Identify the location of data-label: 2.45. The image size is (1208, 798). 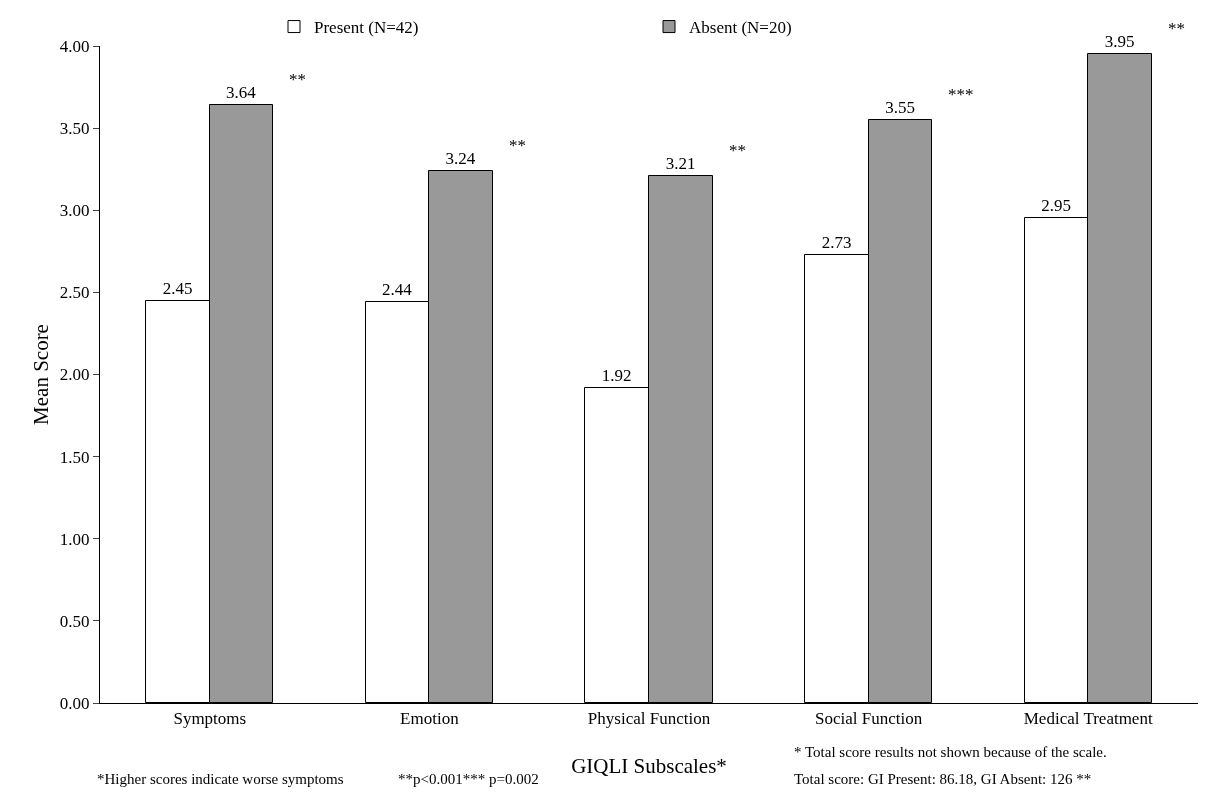
(177, 288).